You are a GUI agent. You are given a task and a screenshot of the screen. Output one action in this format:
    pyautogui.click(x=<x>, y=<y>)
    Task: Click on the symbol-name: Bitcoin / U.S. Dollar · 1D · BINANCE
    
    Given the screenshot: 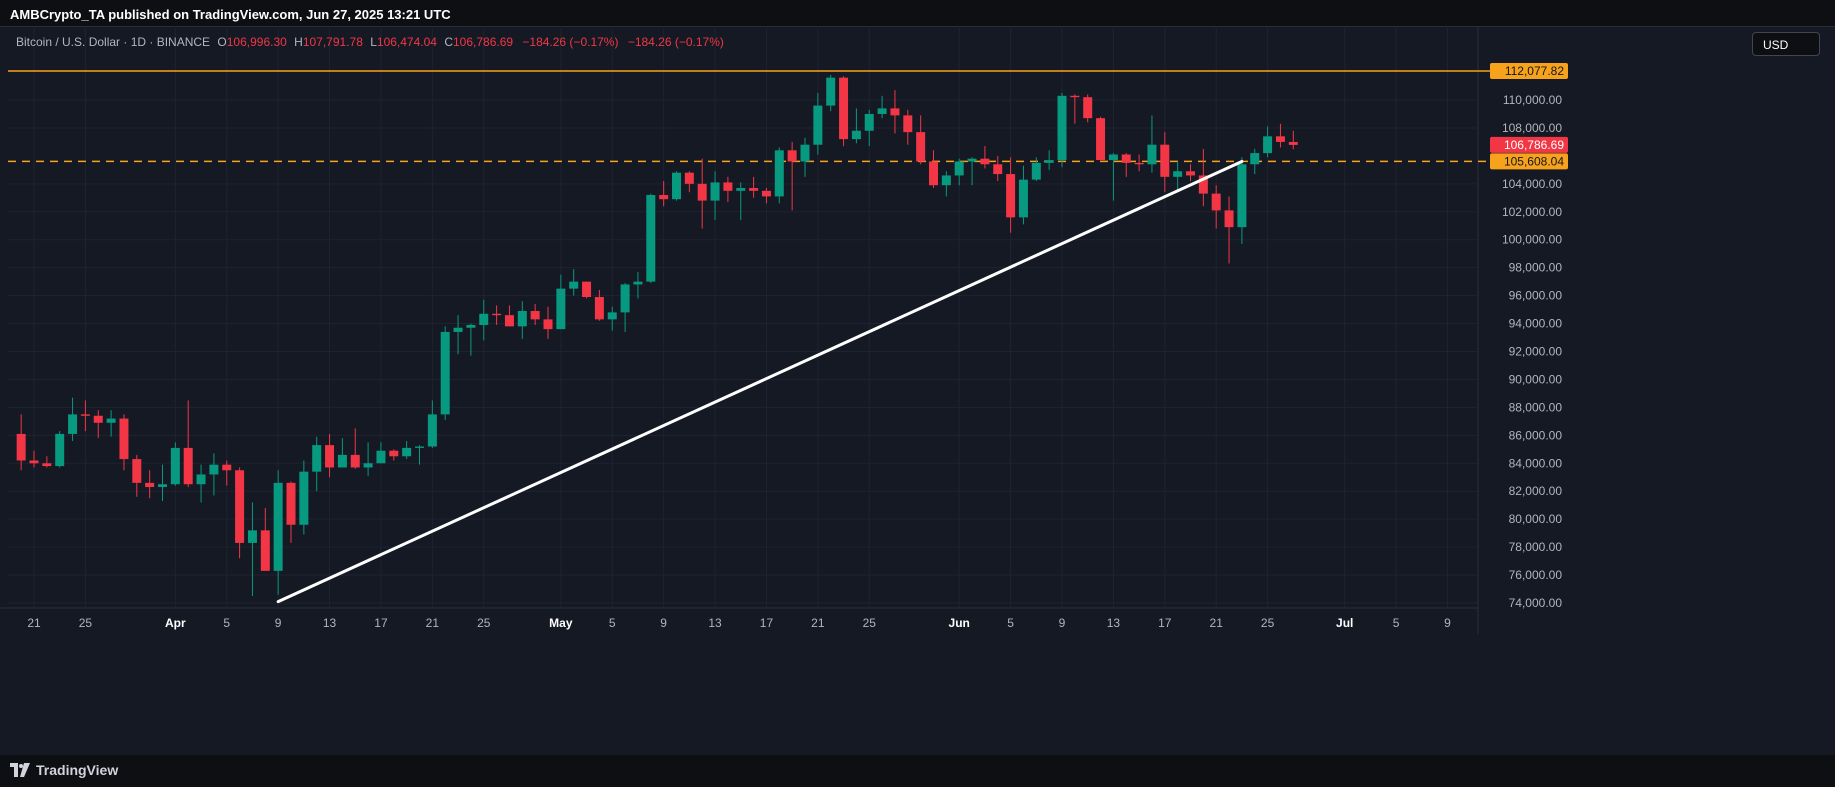 What is the action you would take?
    pyautogui.click(x=113, y=42)
    